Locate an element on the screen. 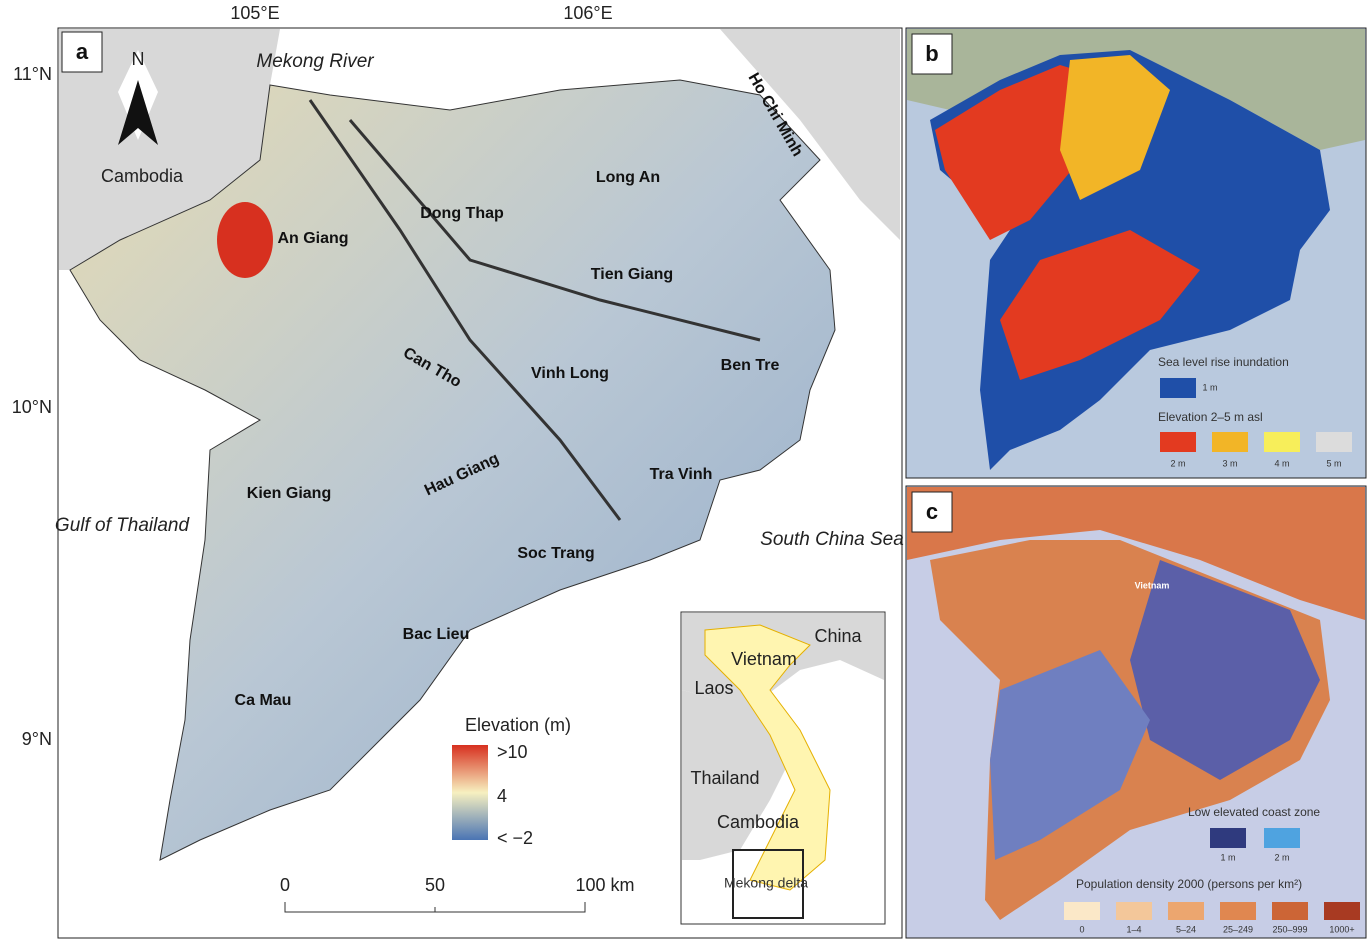 Image resolution: width=1370 pixels, height=942 pixels. legend-label: 5–24 is located at coordinates (1186, 929).